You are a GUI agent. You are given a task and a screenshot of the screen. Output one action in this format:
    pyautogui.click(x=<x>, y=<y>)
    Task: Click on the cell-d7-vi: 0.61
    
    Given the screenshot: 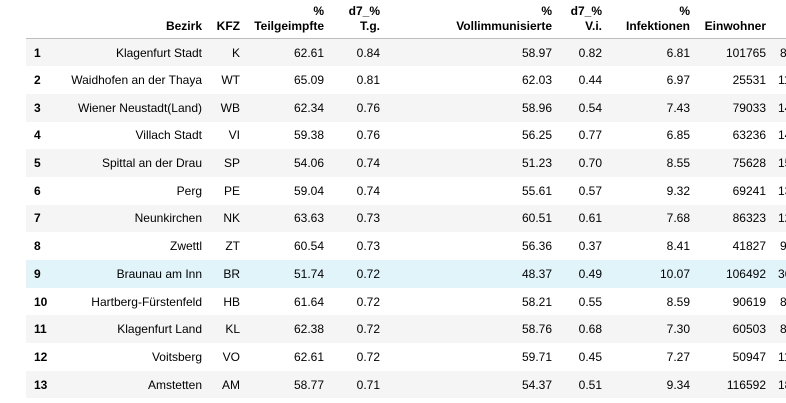 What is the action you would take?
    pyautogui.click(x=590, y=218)
    